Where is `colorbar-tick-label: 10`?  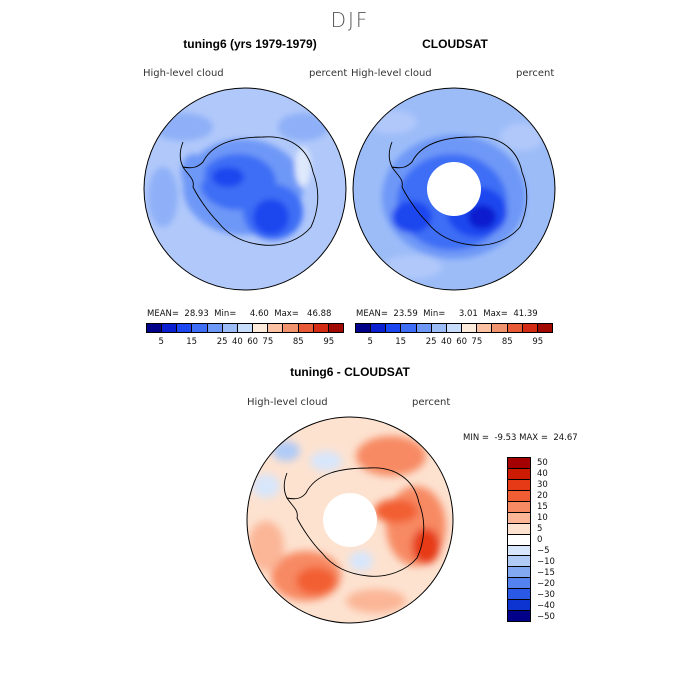 colorbar-tick-label: 10 is located at coordinates (542, 517).